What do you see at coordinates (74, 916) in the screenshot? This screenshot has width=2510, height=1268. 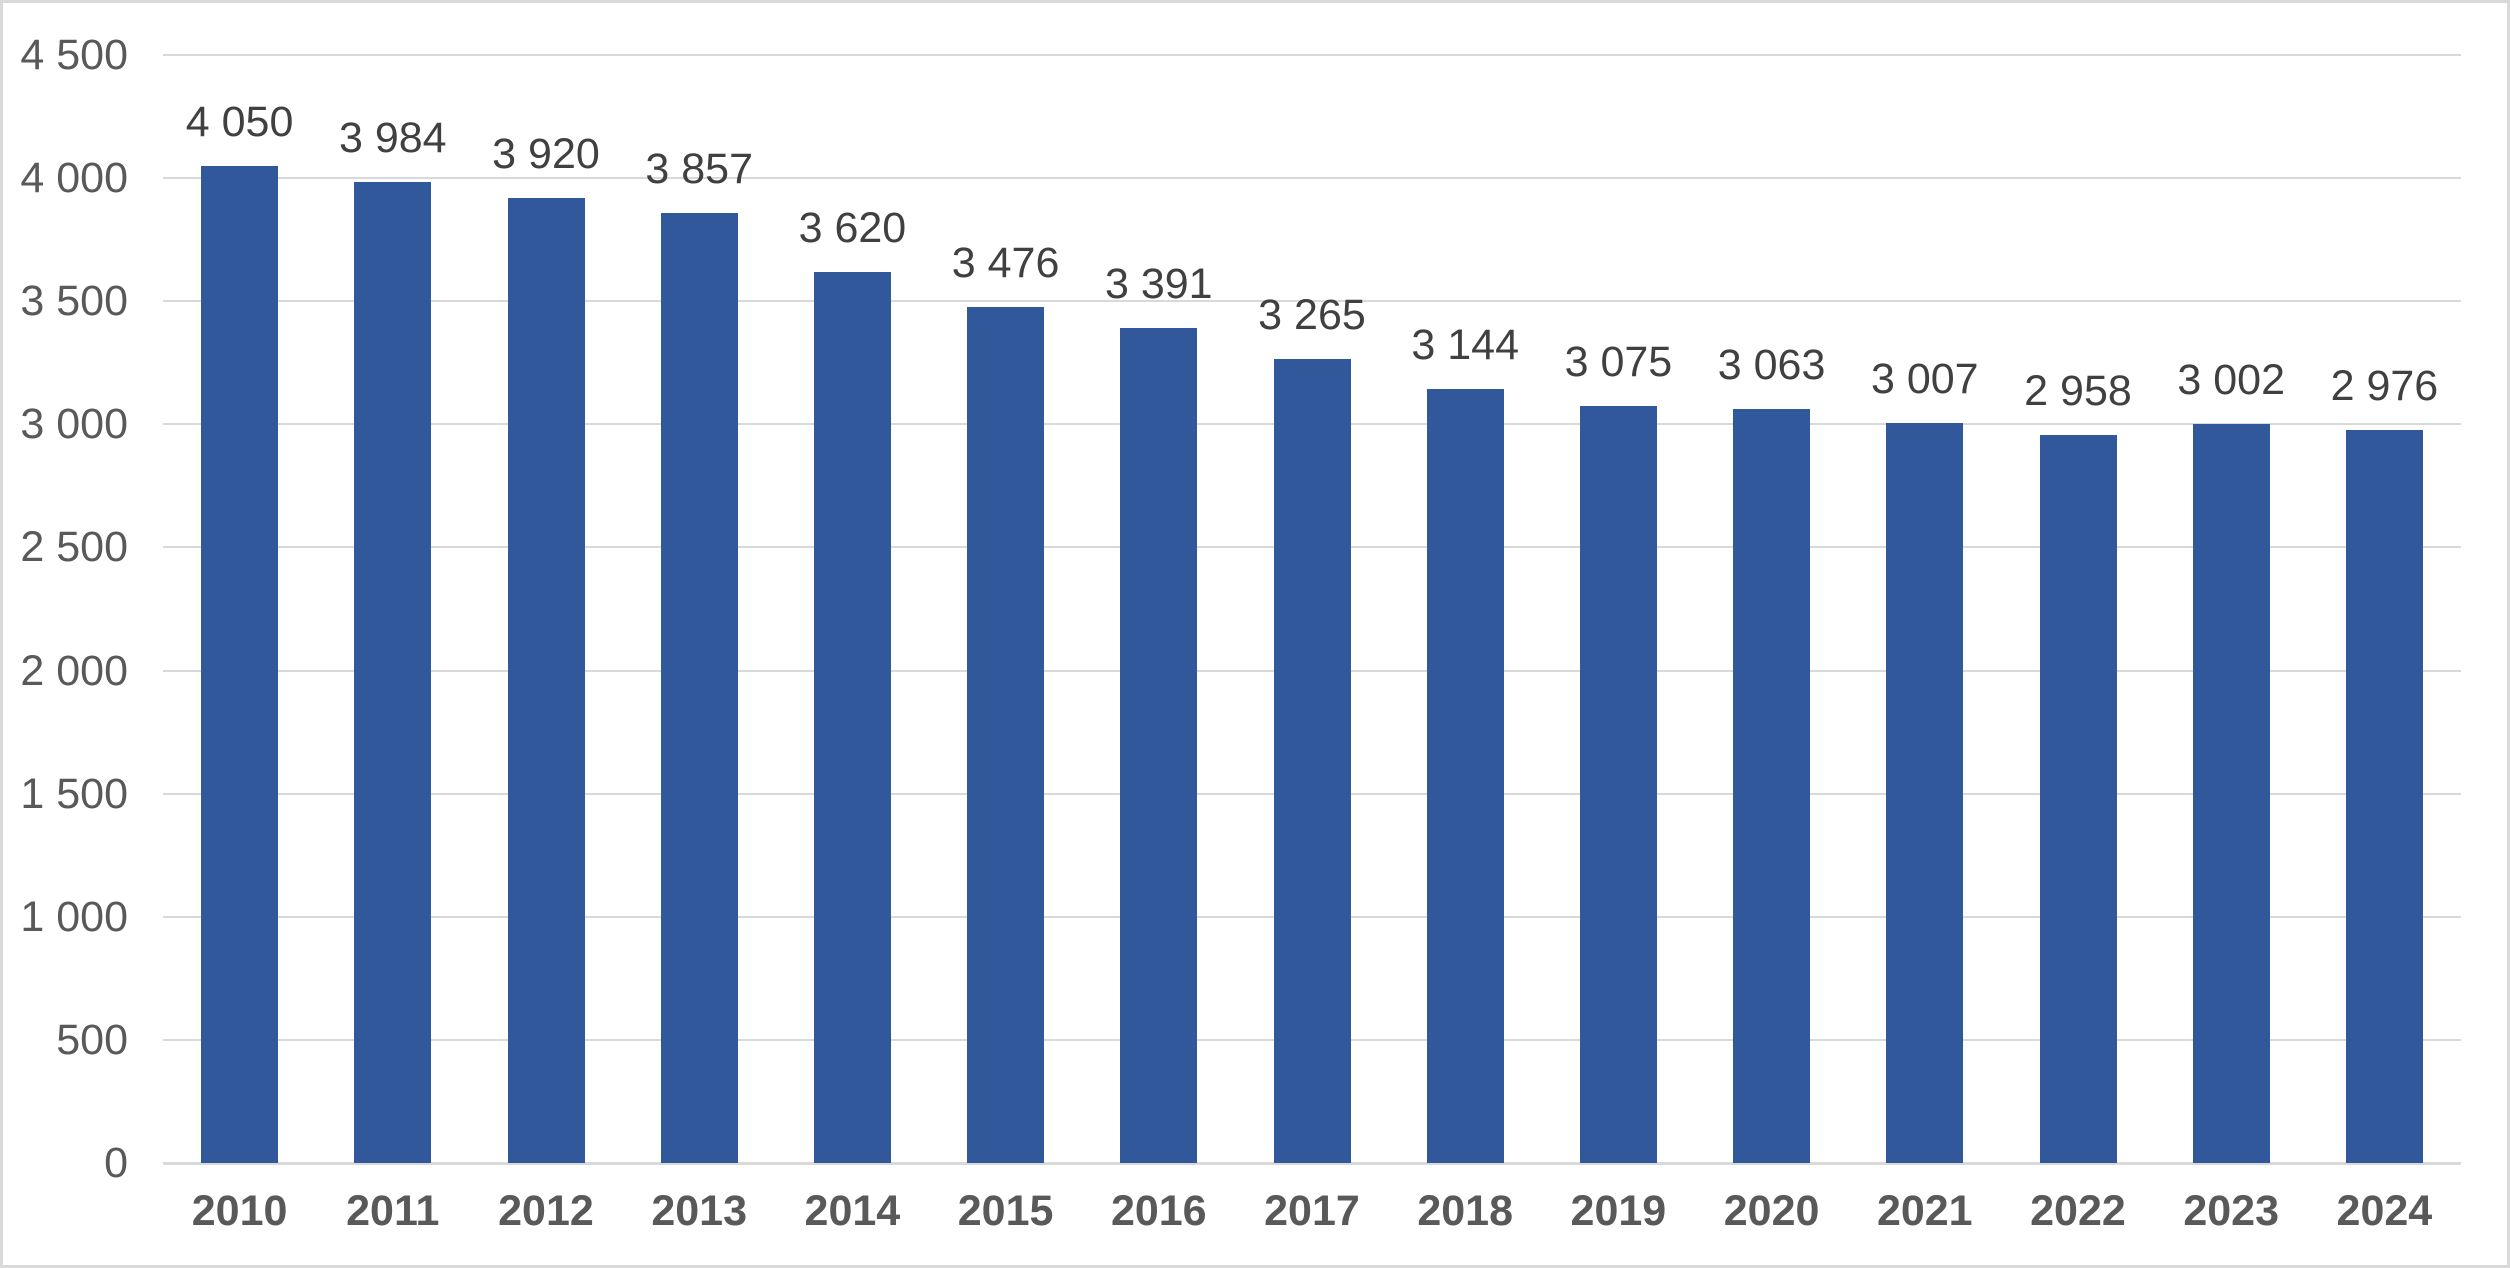 I see `y-axis-tick-label: 1 000` at bounding box center [74, 916].